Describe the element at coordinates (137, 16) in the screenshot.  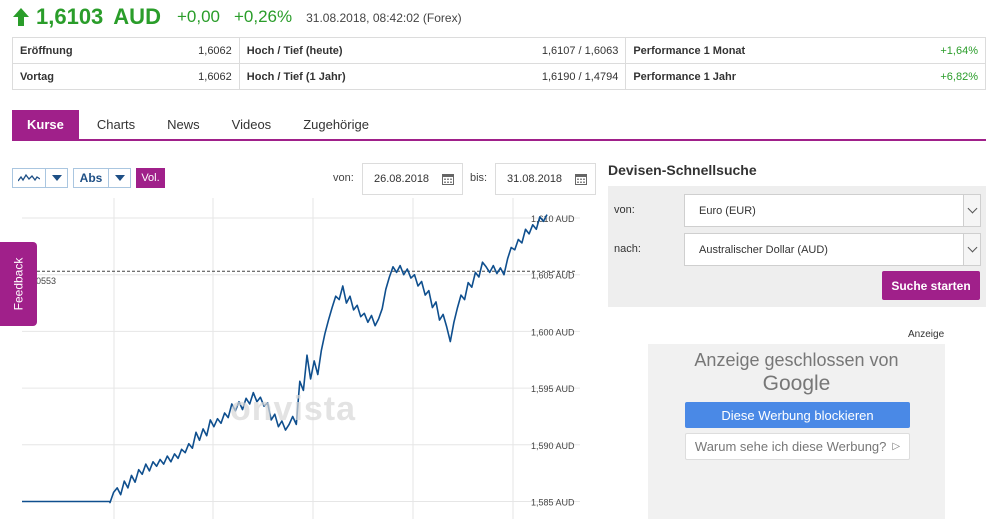
I see `quote-currency: AUD` at that location.